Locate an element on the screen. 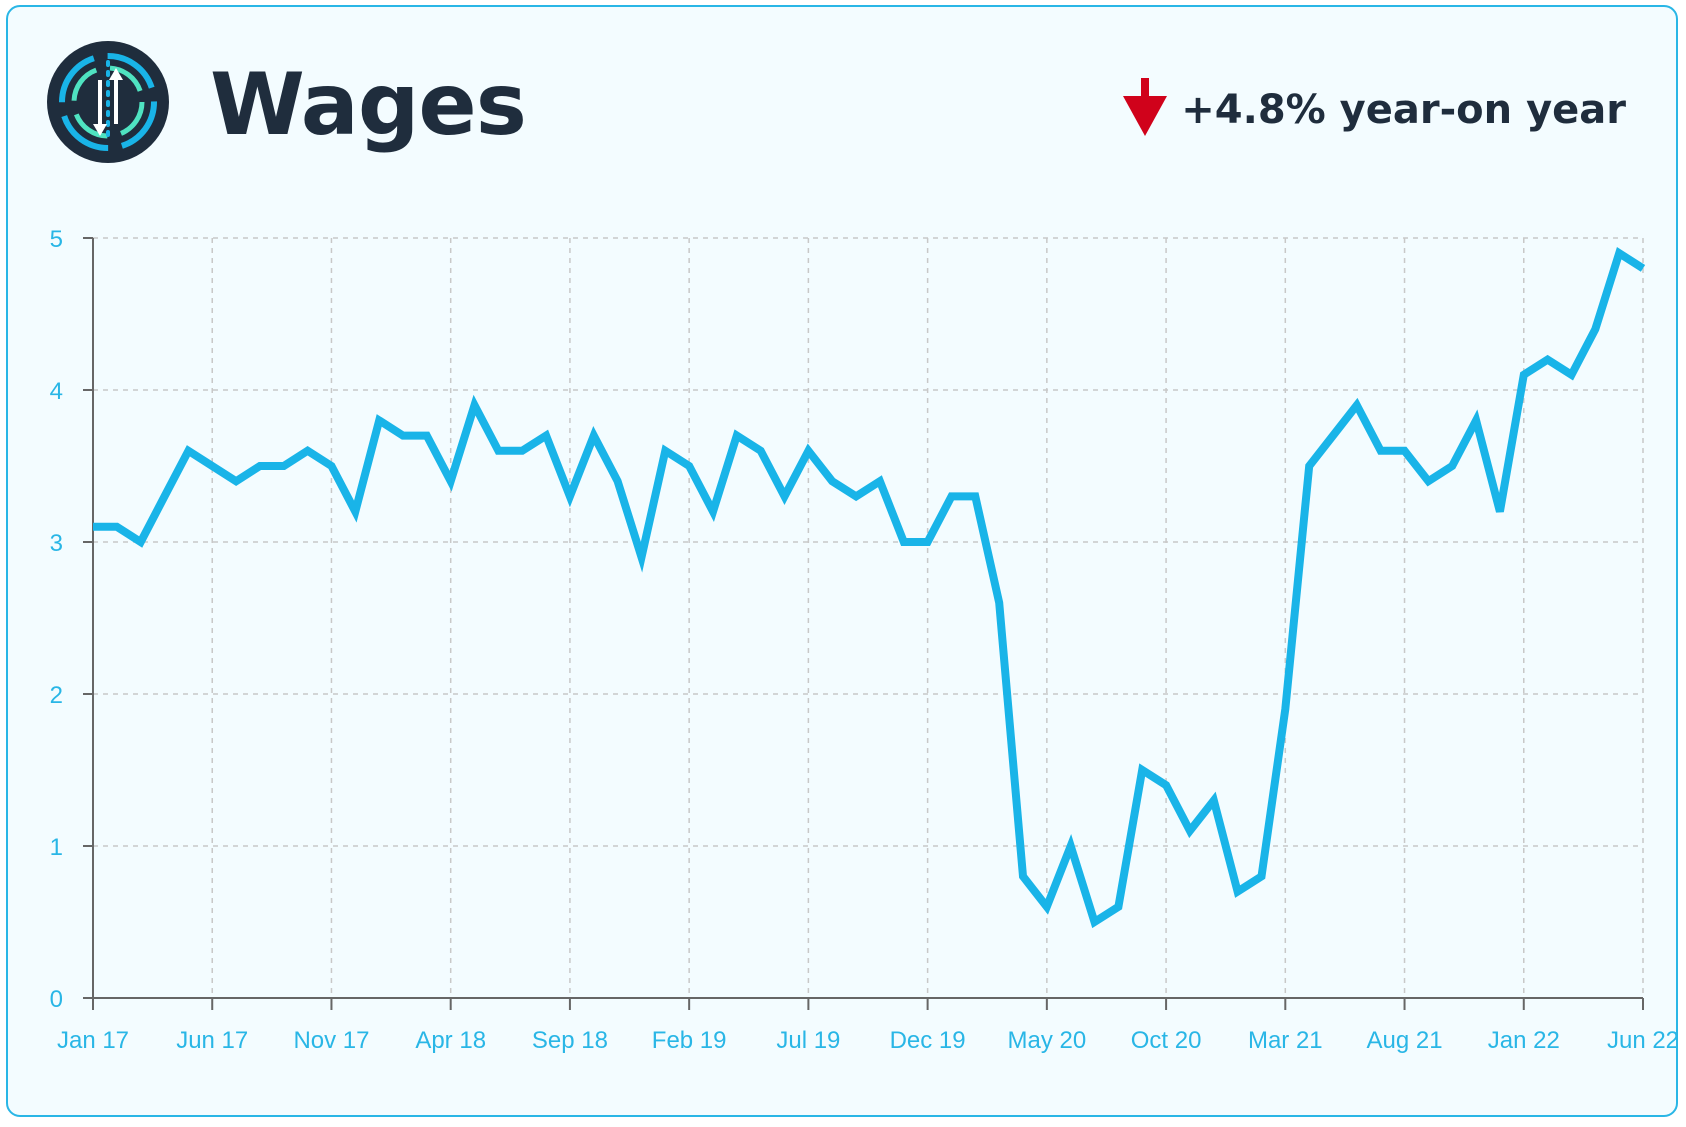 This screenshot has width=1686, height=1127. y-tick-label: 1 is located at coordinates (56, 847).